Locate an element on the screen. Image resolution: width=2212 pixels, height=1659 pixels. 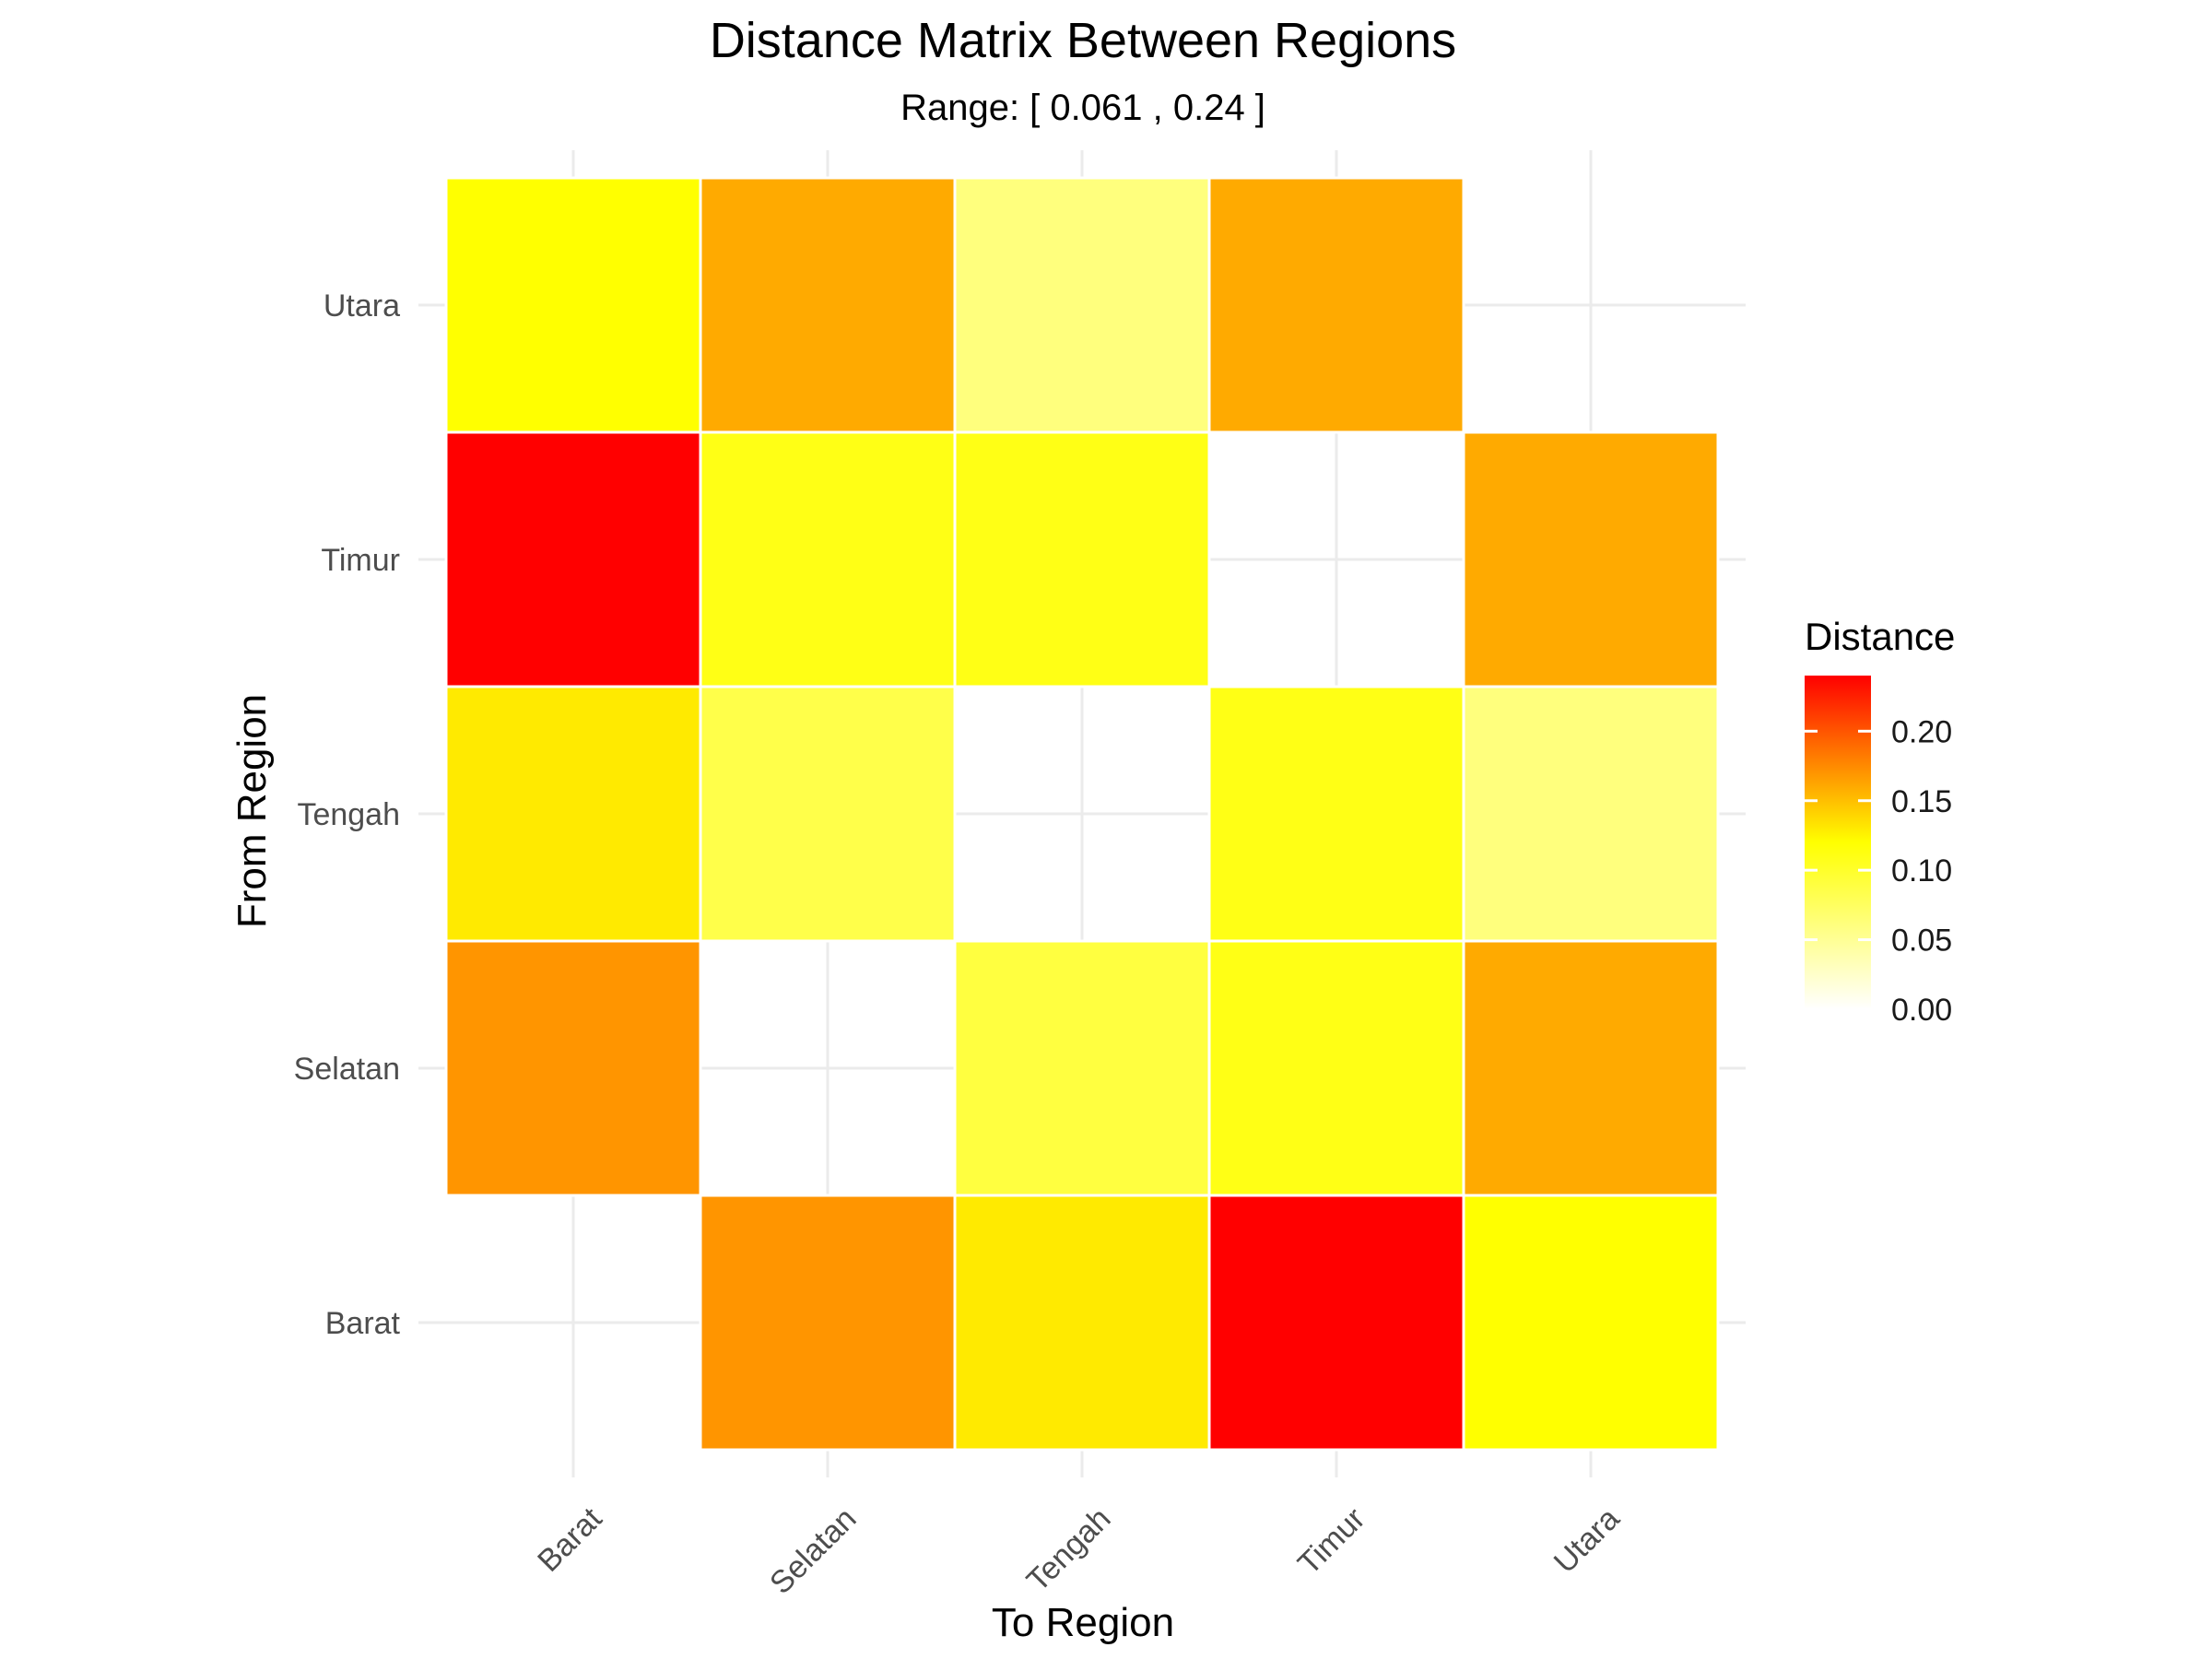
legend-tick-label: 0.00 is located at coordinates (1921, 1010).